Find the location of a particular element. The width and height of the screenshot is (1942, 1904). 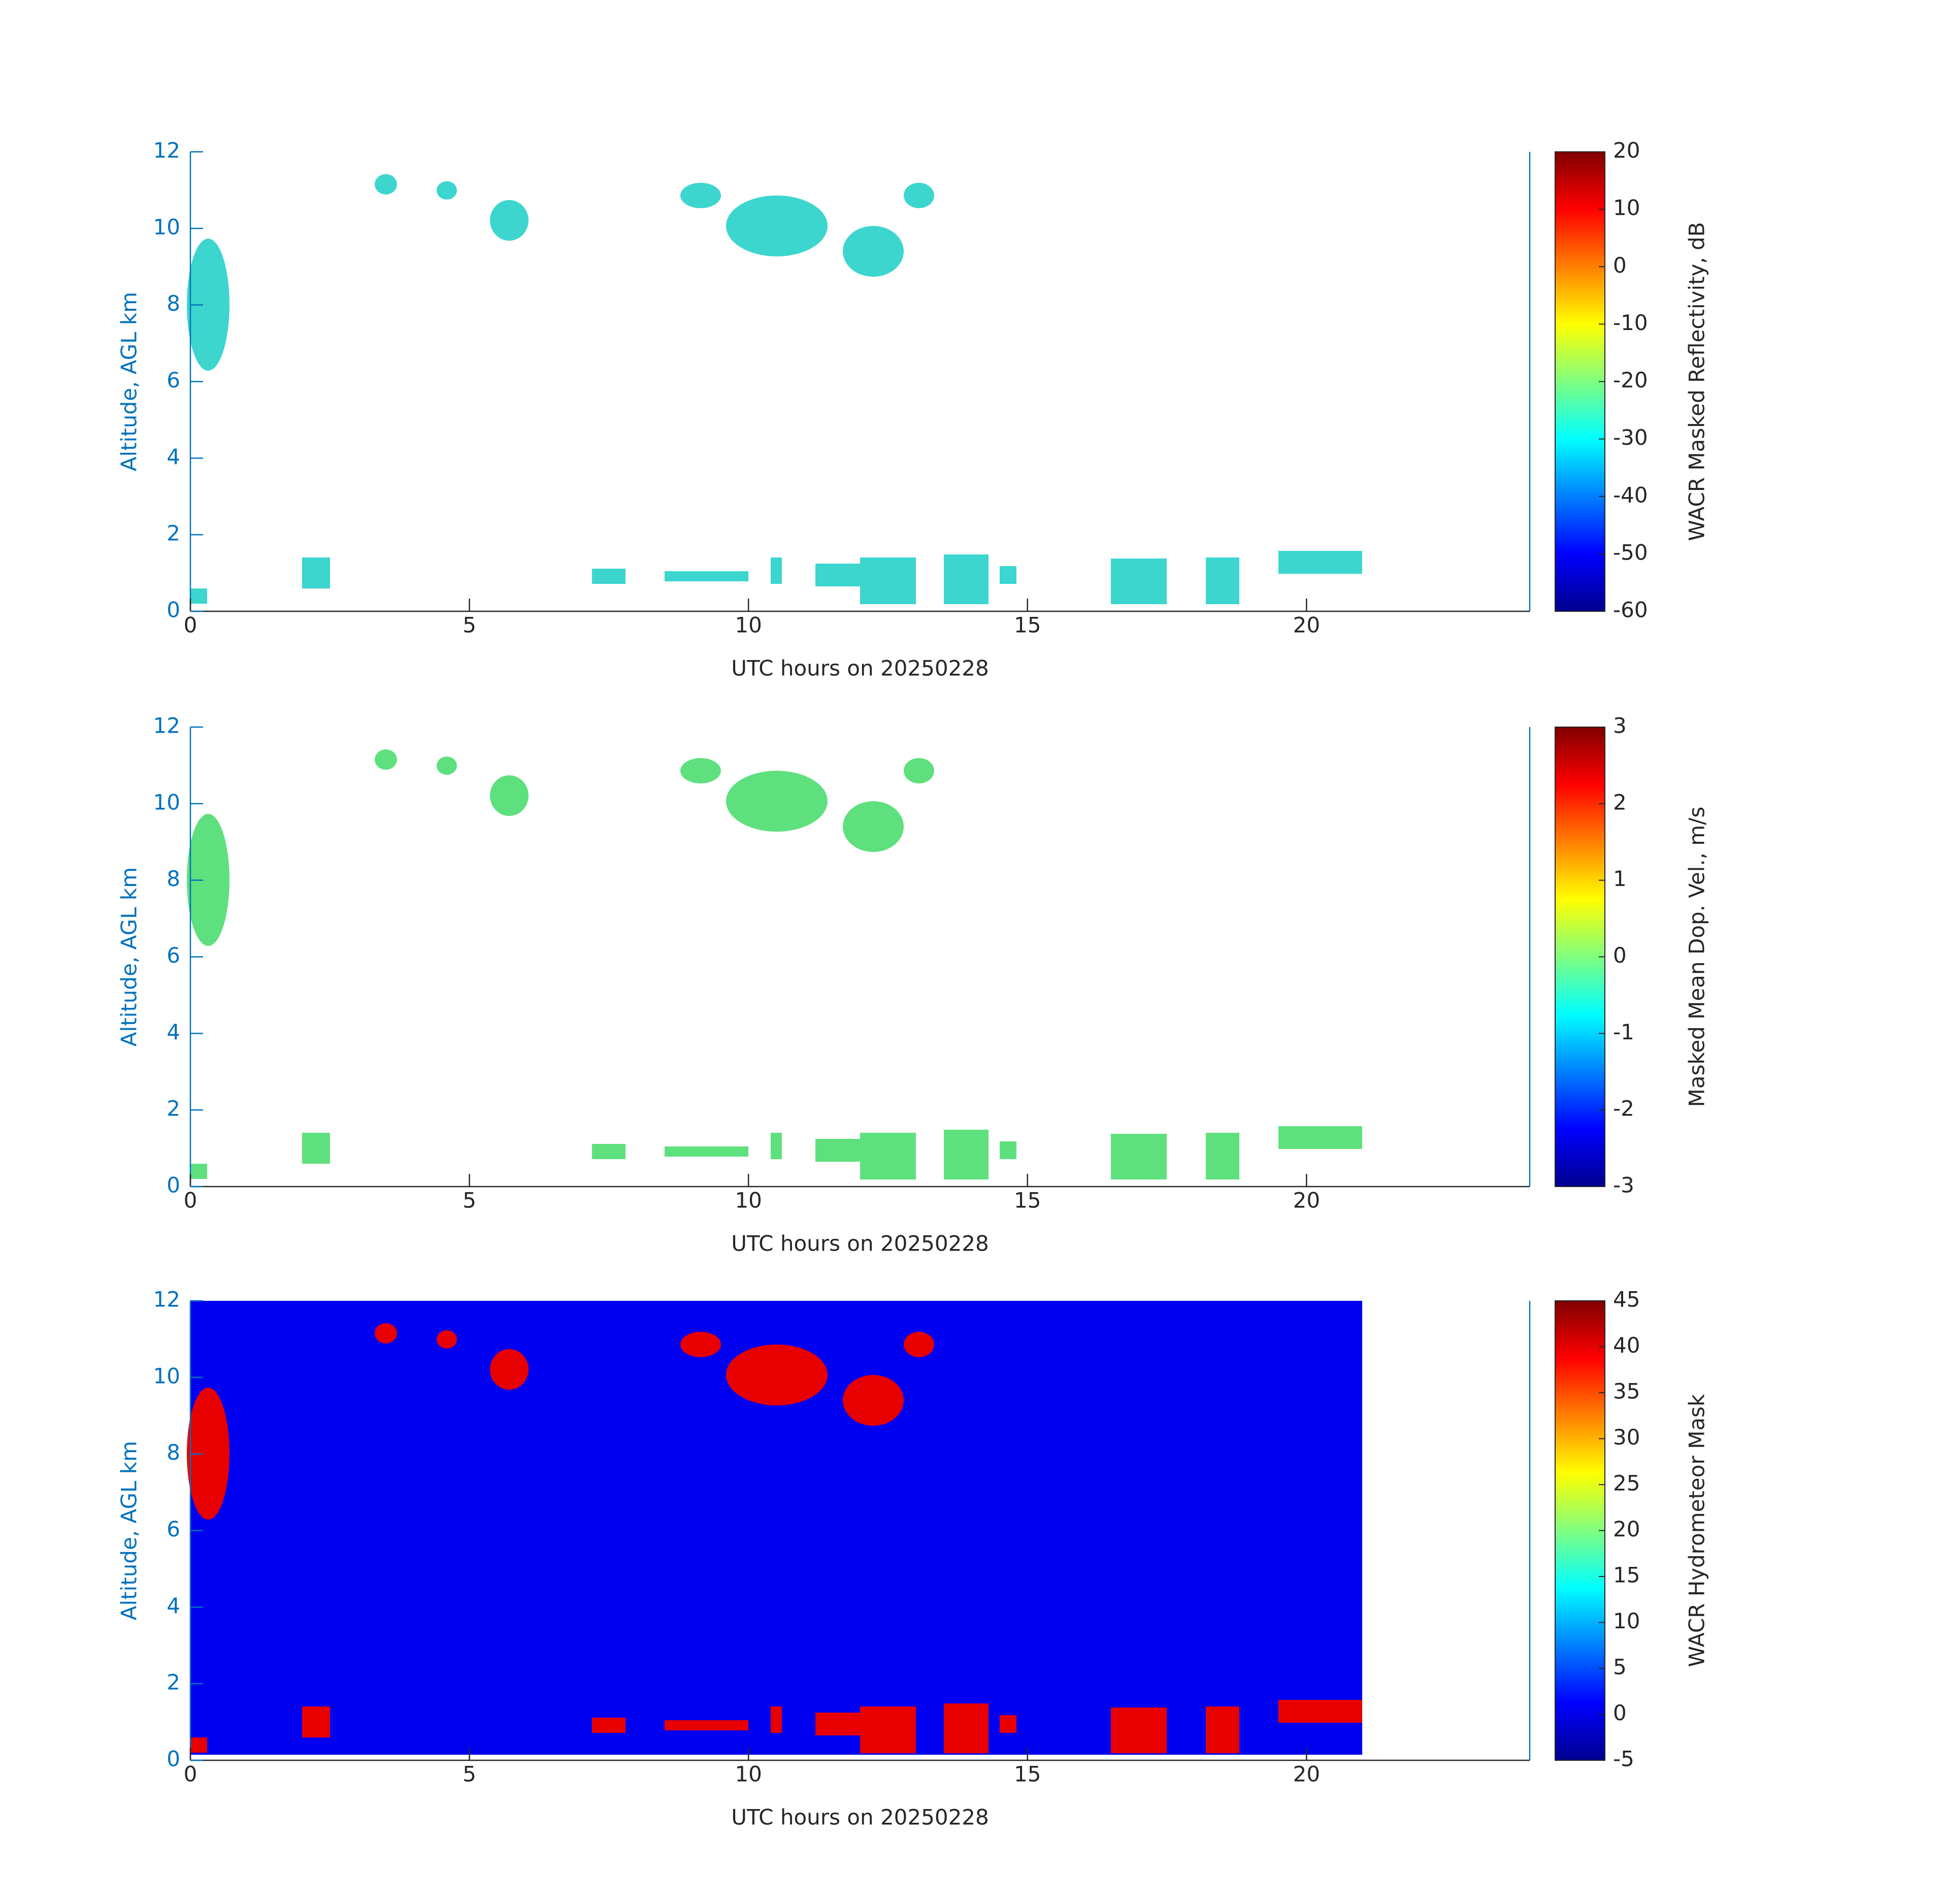

colorbar-tick-label: 30 is located at coordinates (1626, 1437).